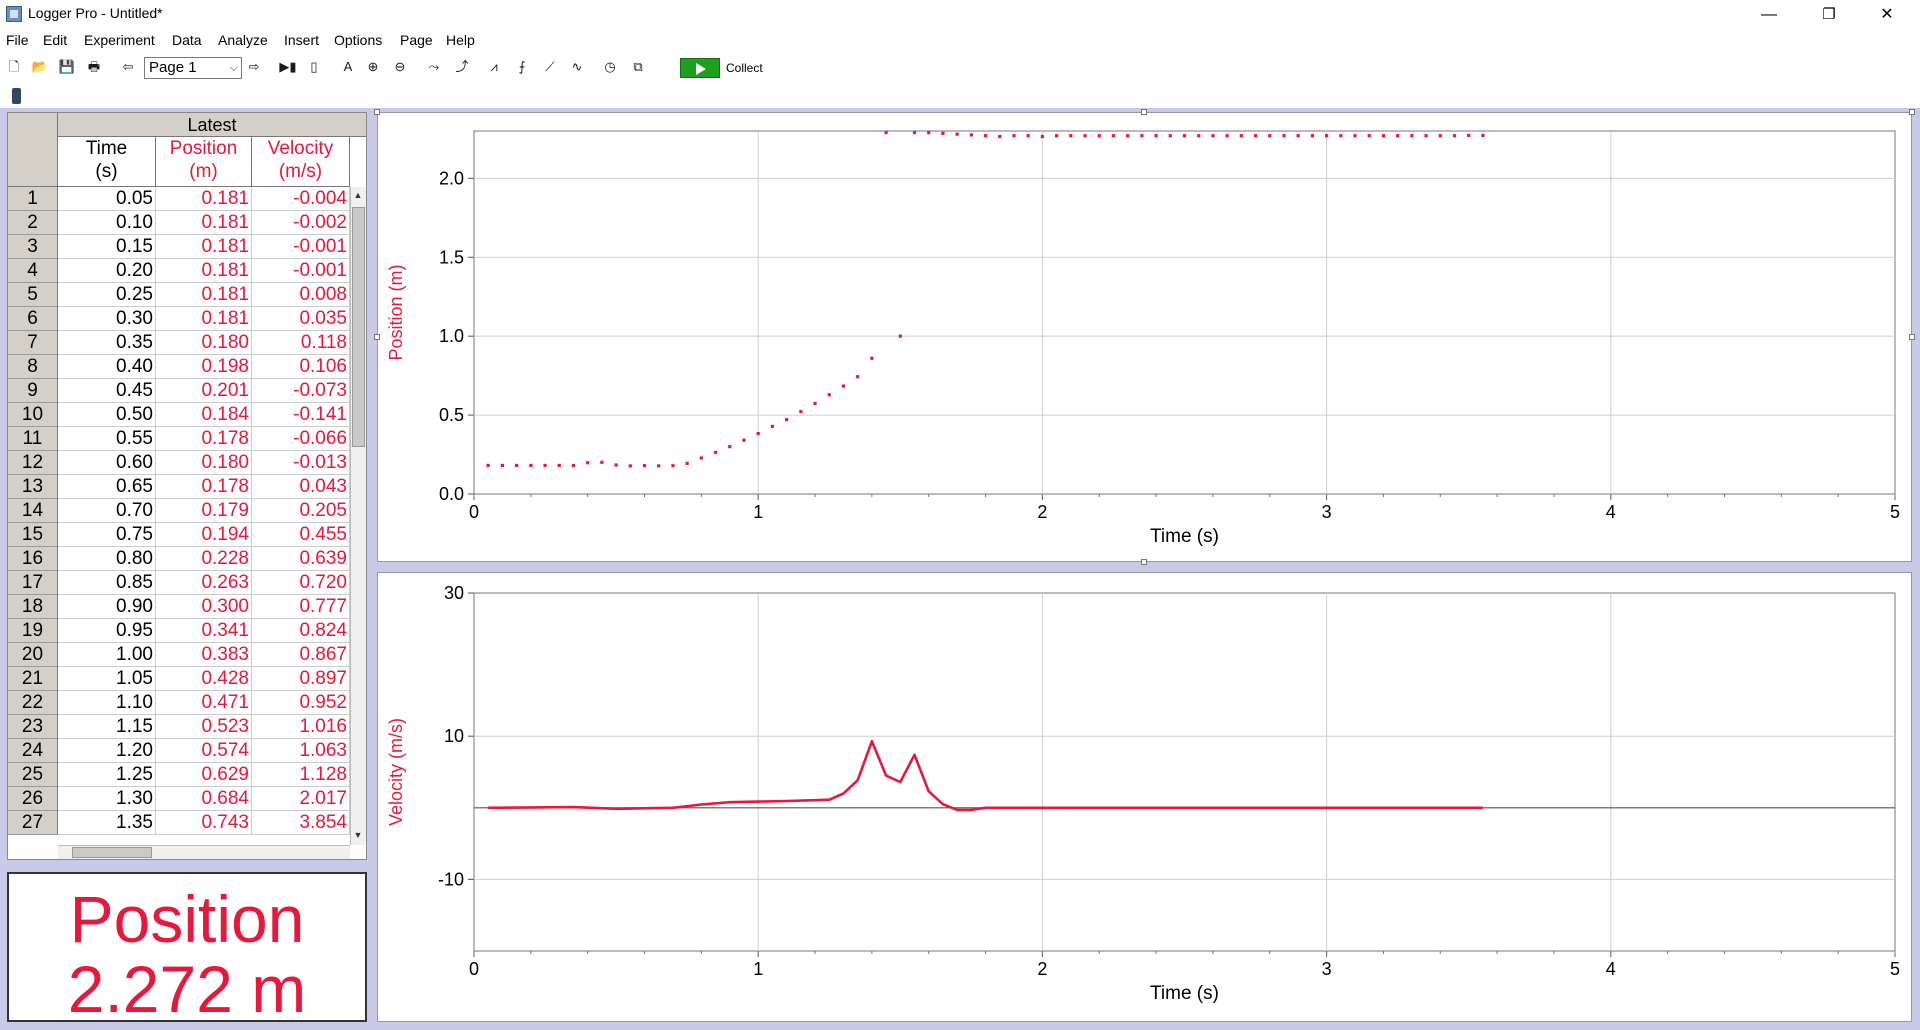 Image resolution: width=1920 pixels, height=1030 pixels. I want to click on table-cell: 1.10, so click(107, 703).